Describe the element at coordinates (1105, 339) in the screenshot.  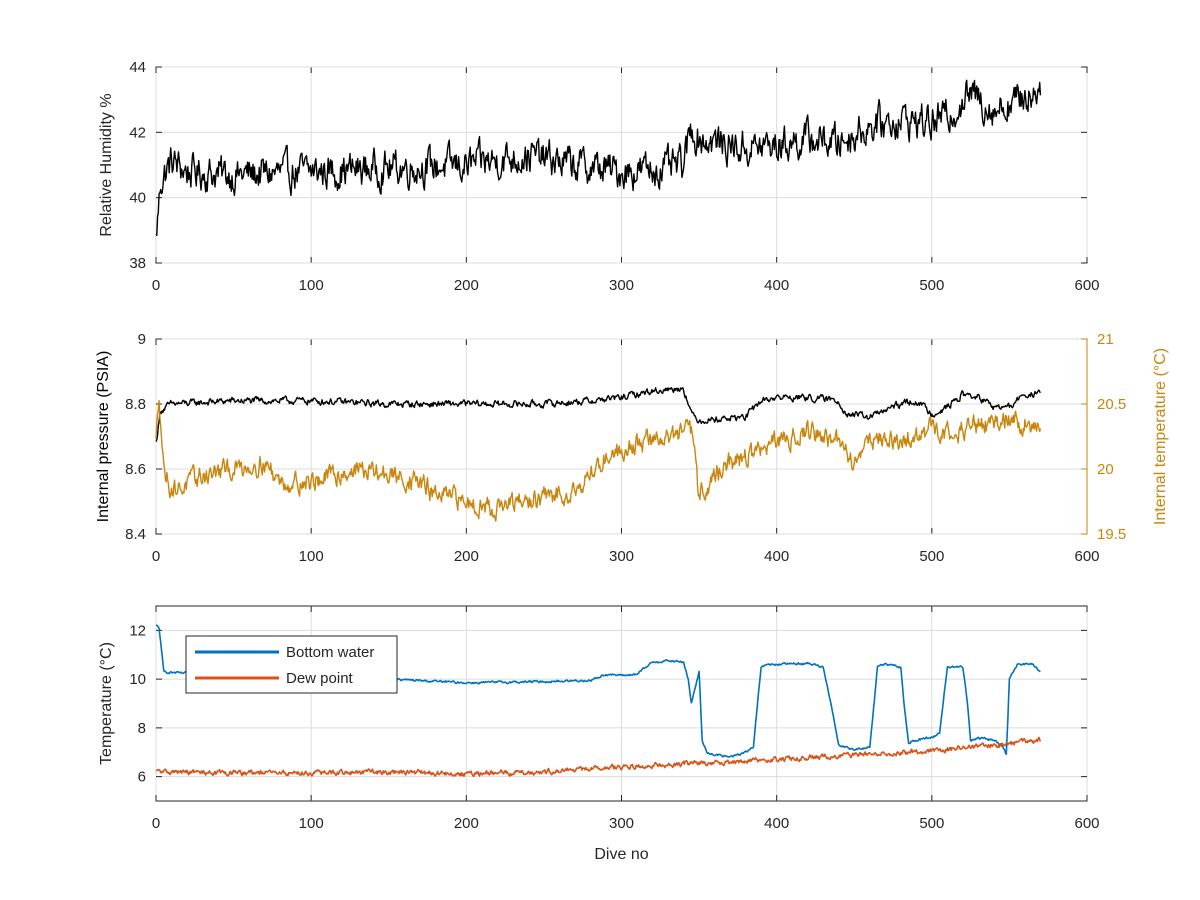
I see `right-y-tick-label: 21` at that location.